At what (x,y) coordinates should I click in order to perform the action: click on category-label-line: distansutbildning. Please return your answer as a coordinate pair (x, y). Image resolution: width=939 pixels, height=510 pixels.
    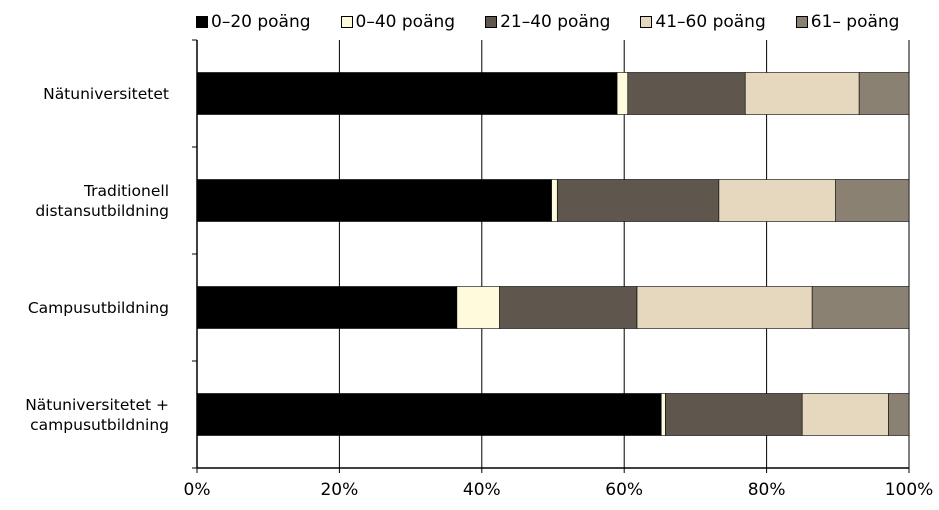
    Looking at the image, I should click on (102, 210).